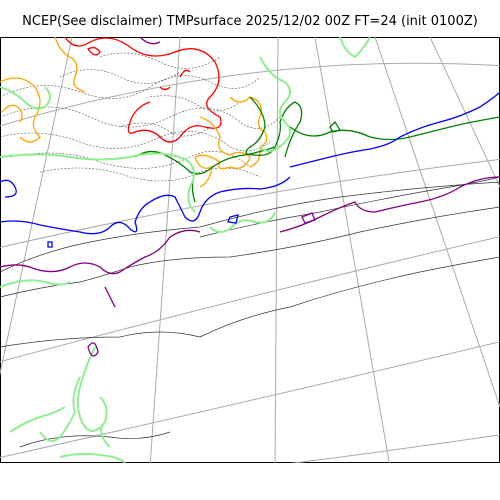 This screenshot has height=500, width=500. What do you see at coordinates (143, 90) in the screenshot?
I see `red-isotherm` at bounding box center [143, 90].